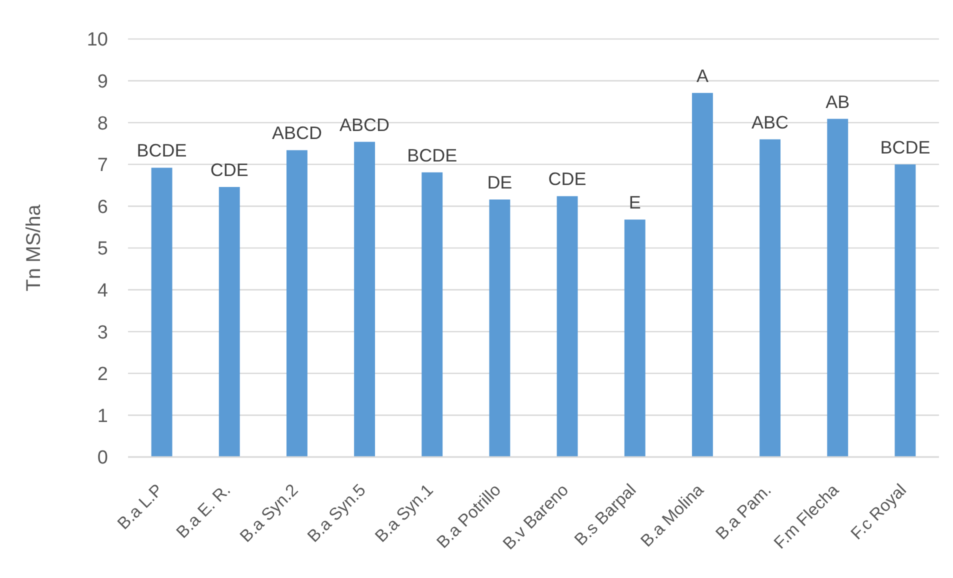  Describe the element at coordinates (203, 511) in the screenshot. I see `x-tick-label: B.a E. R.` at that location.